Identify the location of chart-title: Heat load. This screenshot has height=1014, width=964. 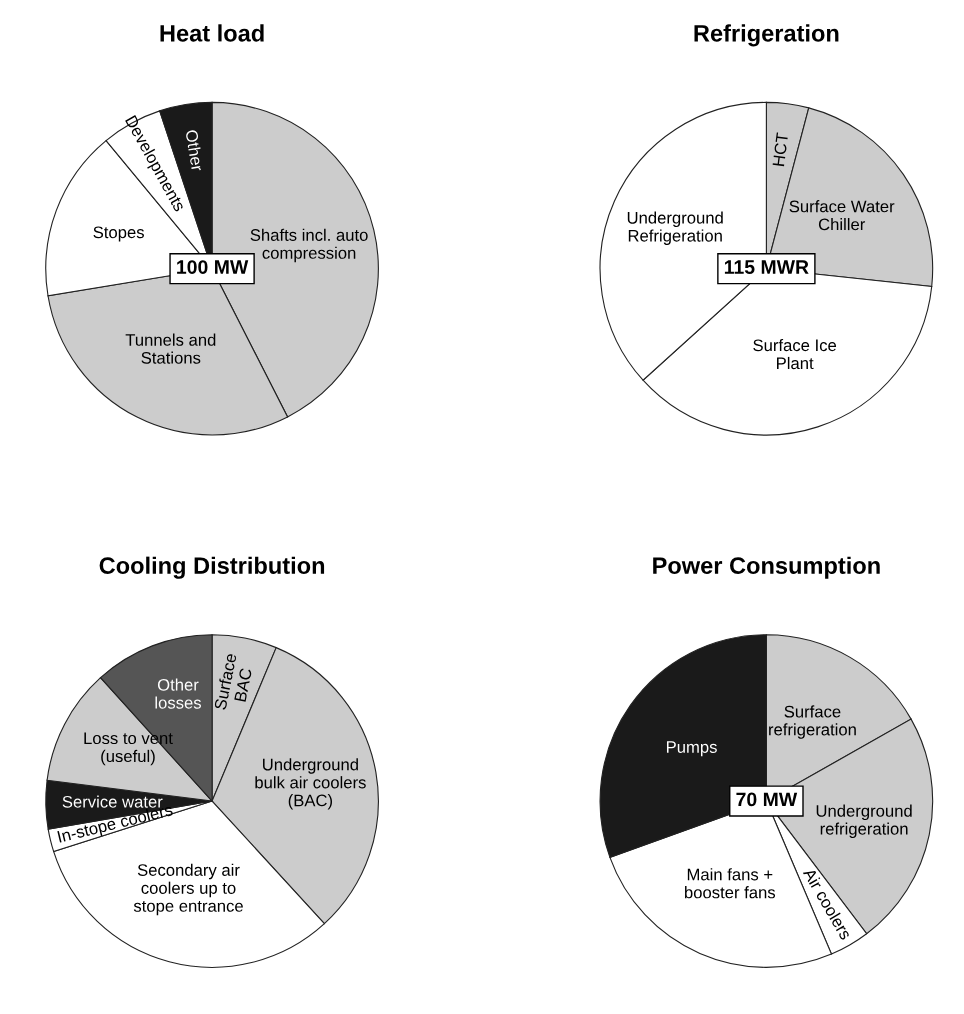
(212, 33).